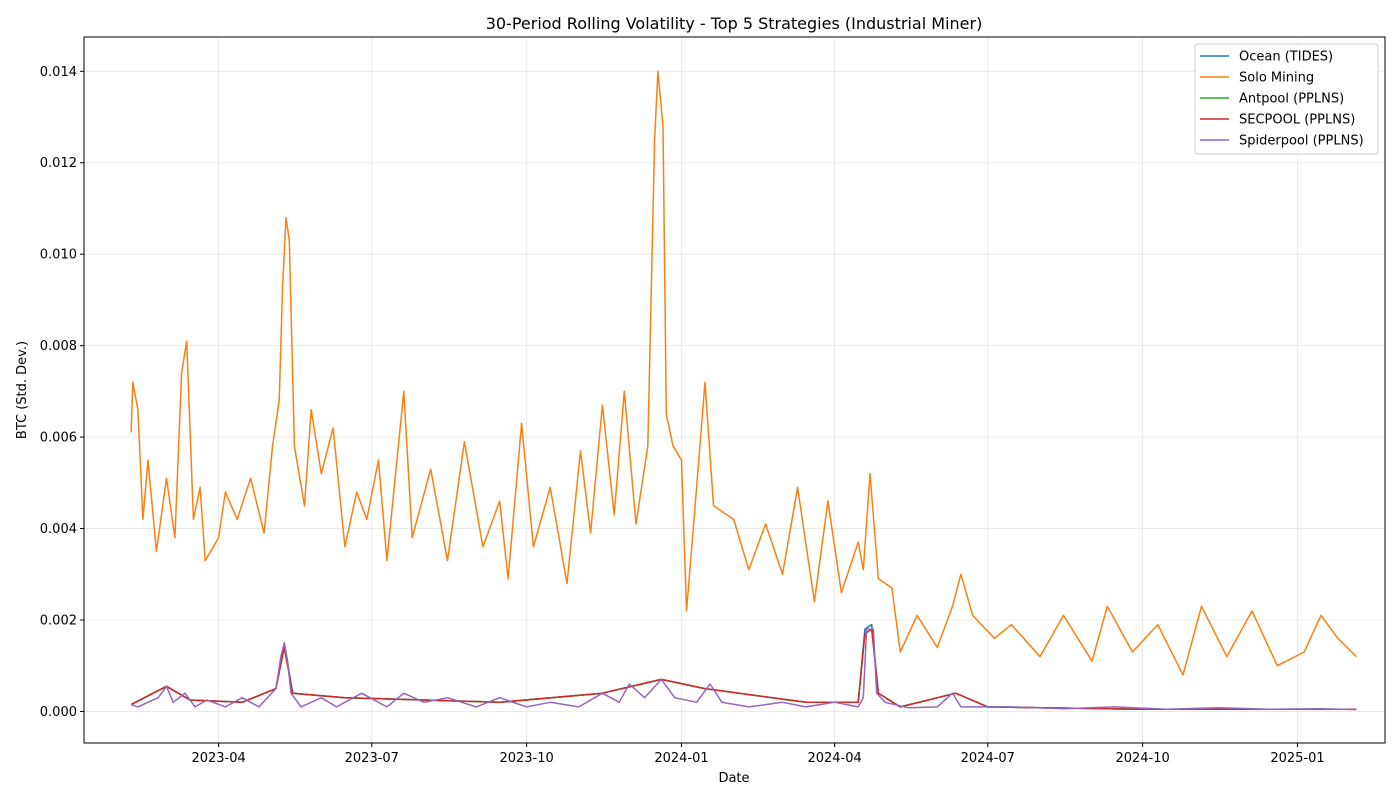  Describe the element at coordinates (58, 255) in the screenshot. I see `y-tick-label: 0.010` at that location.